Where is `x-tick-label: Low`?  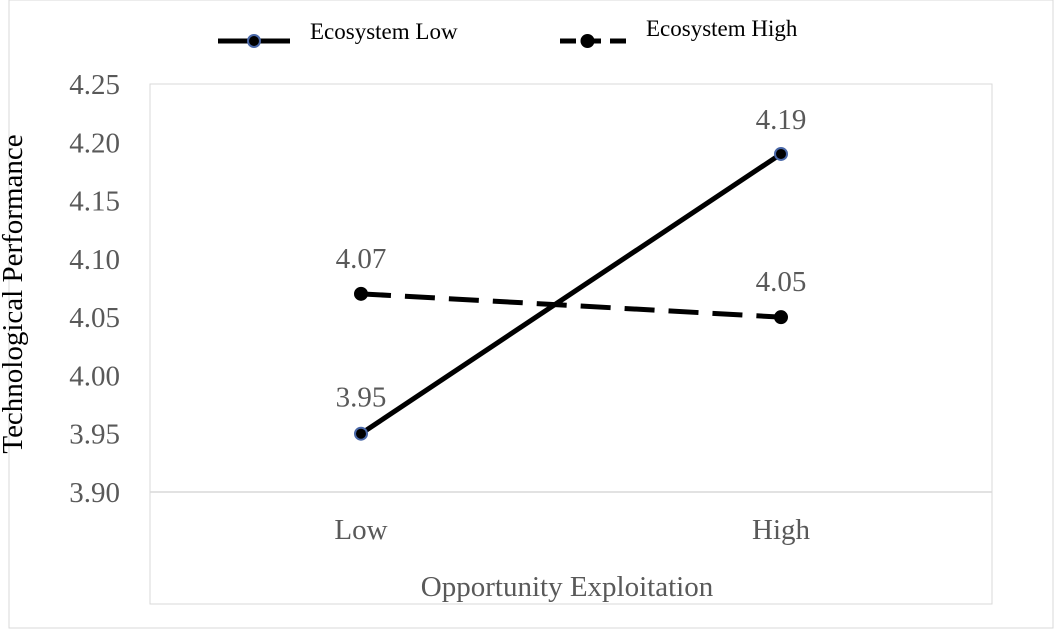
x-tick-label: Low is located at coordinates (360, 530).